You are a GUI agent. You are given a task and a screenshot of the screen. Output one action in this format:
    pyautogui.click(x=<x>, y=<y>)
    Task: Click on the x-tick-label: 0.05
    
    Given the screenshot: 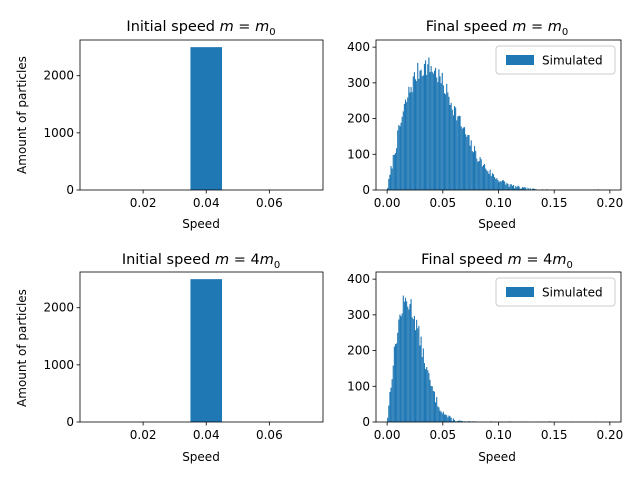 What is the action you would take?
    pyautogui.click(x=442, y=435)
    